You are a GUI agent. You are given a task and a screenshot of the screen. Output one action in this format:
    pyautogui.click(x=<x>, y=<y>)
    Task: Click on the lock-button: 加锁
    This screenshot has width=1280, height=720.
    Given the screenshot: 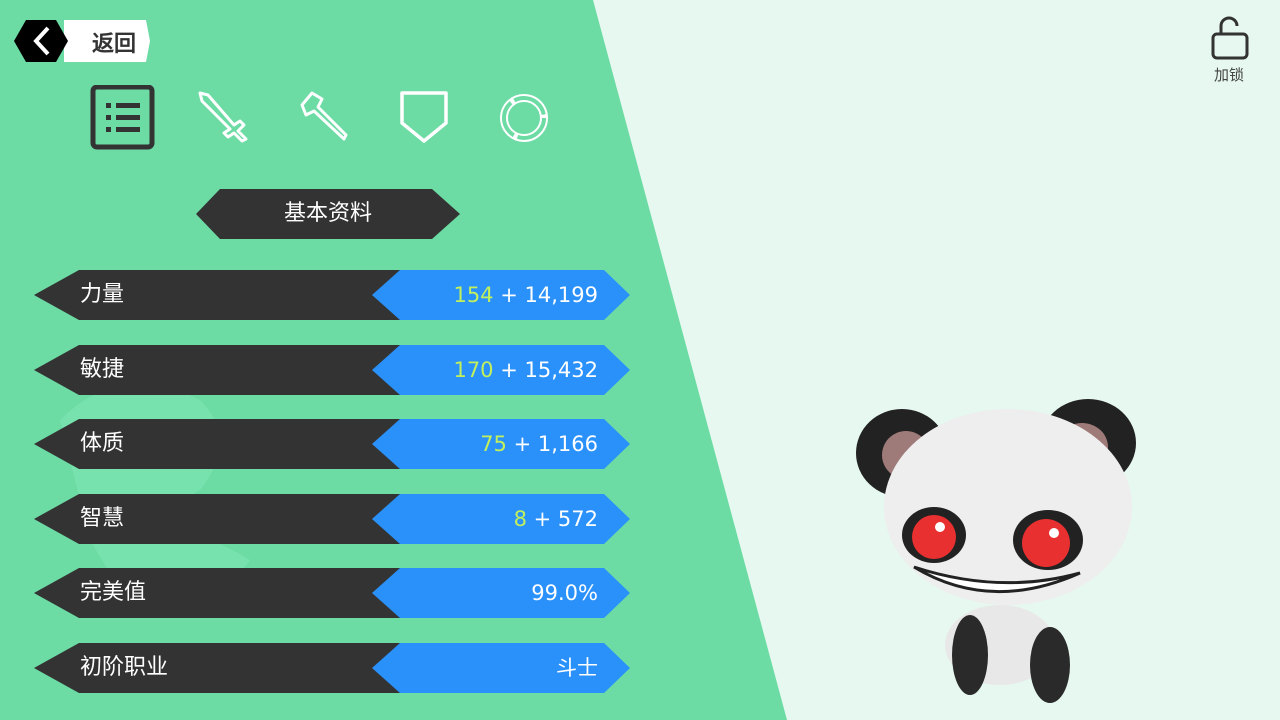 What is the action you would take?
    pyautogui.click(x=1229, y=49)
    